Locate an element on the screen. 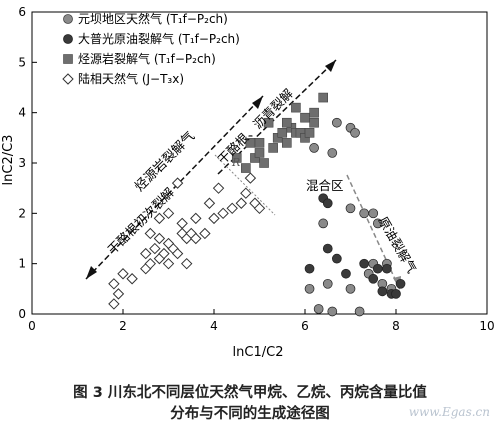 The height and width of the screenshot is (429, 500). x-axis-label: lnC1/C2 is located at coordinates (258, 352).